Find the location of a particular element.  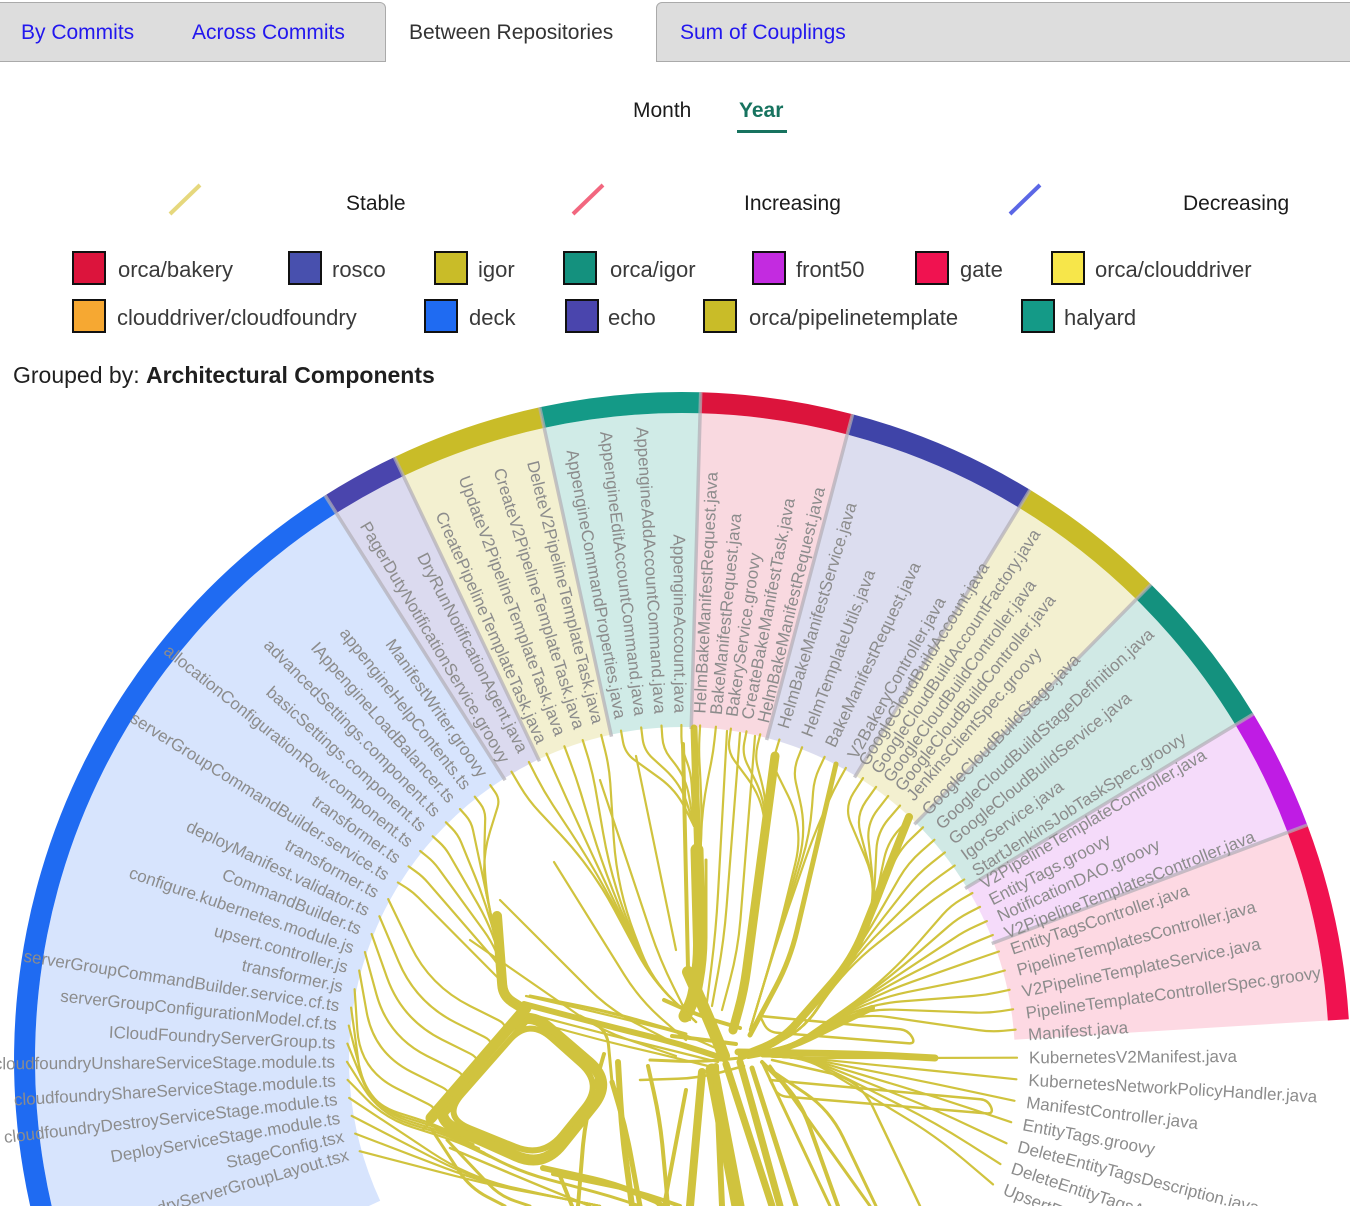

svg-text: AppengineAccount.java is located at coordinates (679, 623).